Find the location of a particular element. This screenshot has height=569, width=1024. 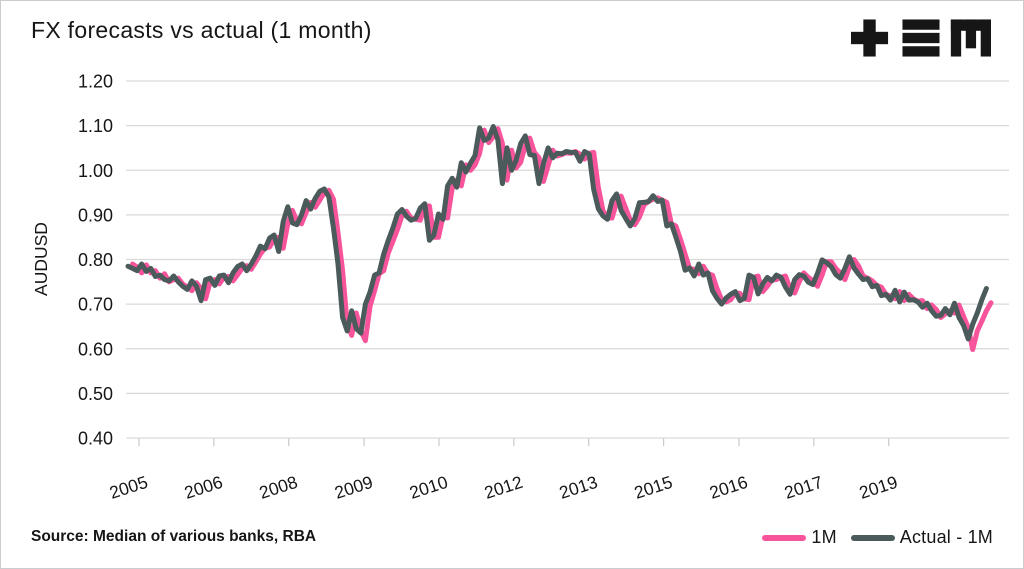

y-tick-label: 0.70 is located at coordinates (95, 305).